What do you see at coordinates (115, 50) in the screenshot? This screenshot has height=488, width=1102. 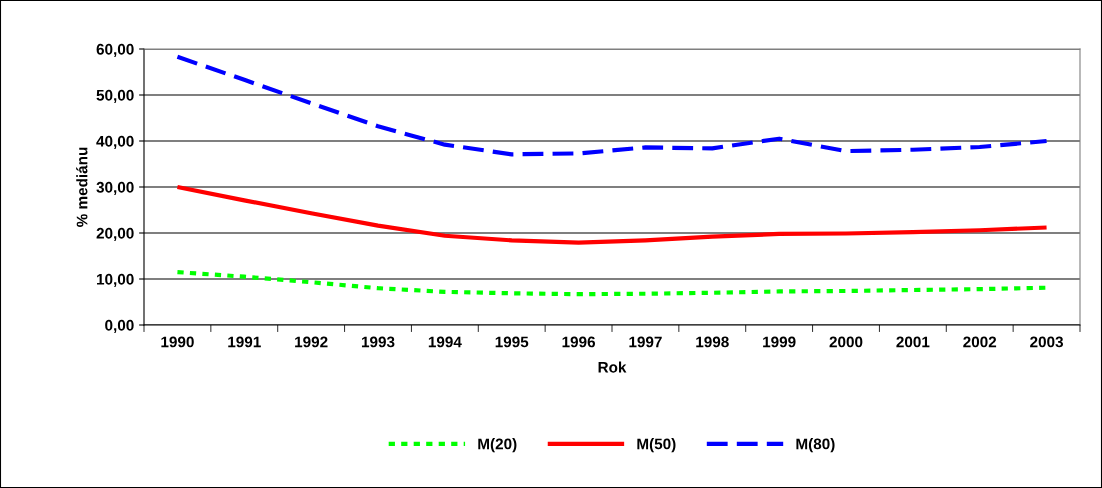 I see `y-tick-label: 60,00` at bounding box center [115, 50].